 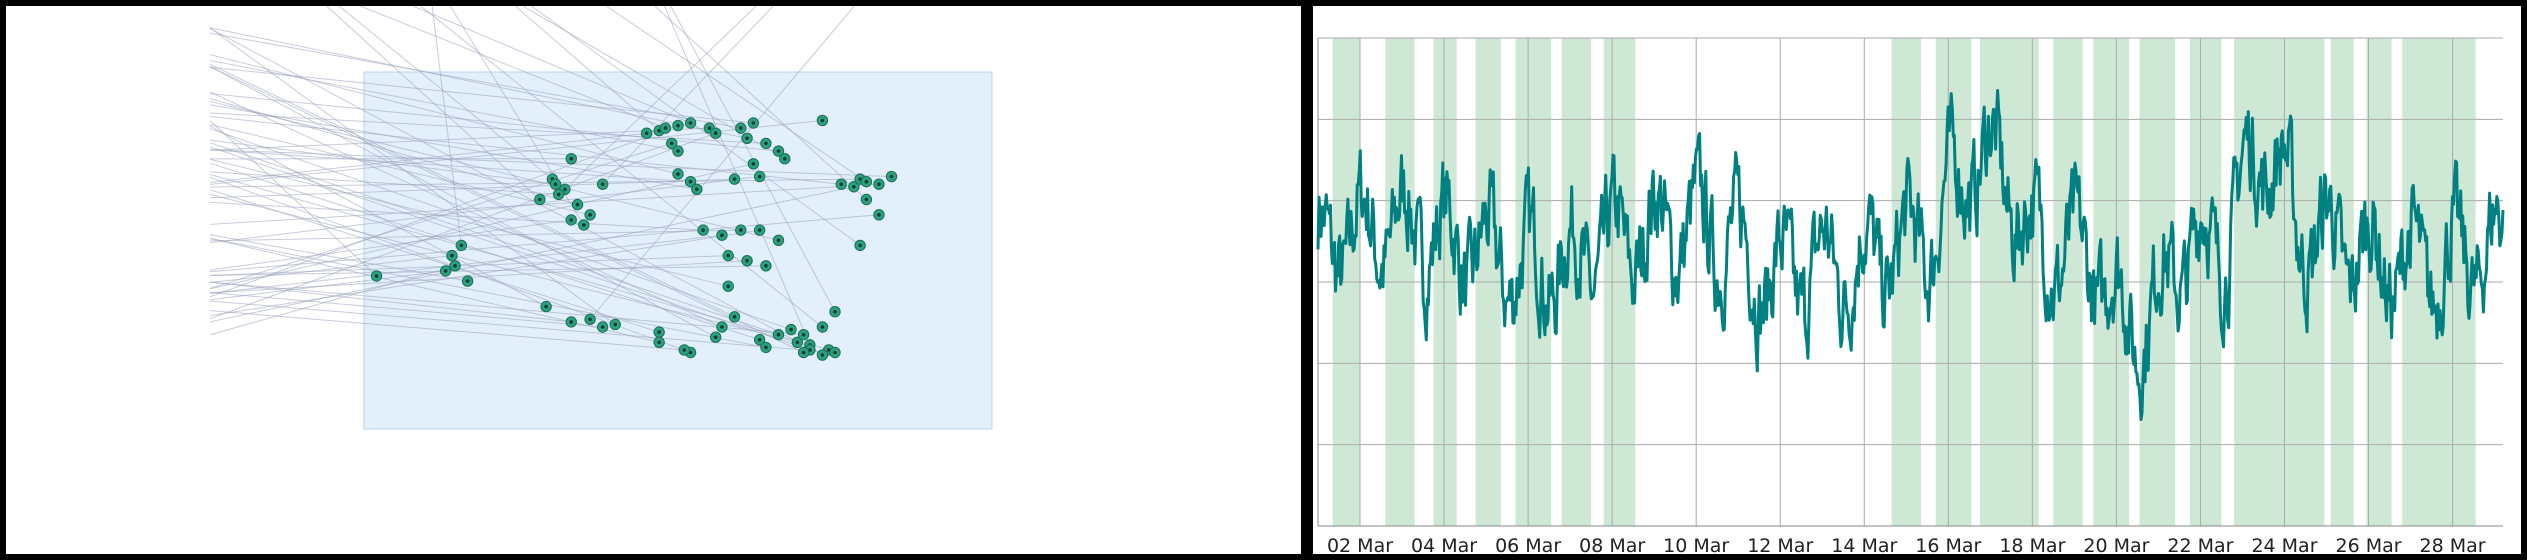 I want to click on x-tick-label: 26 Mar, so click(x=2368, y=544).